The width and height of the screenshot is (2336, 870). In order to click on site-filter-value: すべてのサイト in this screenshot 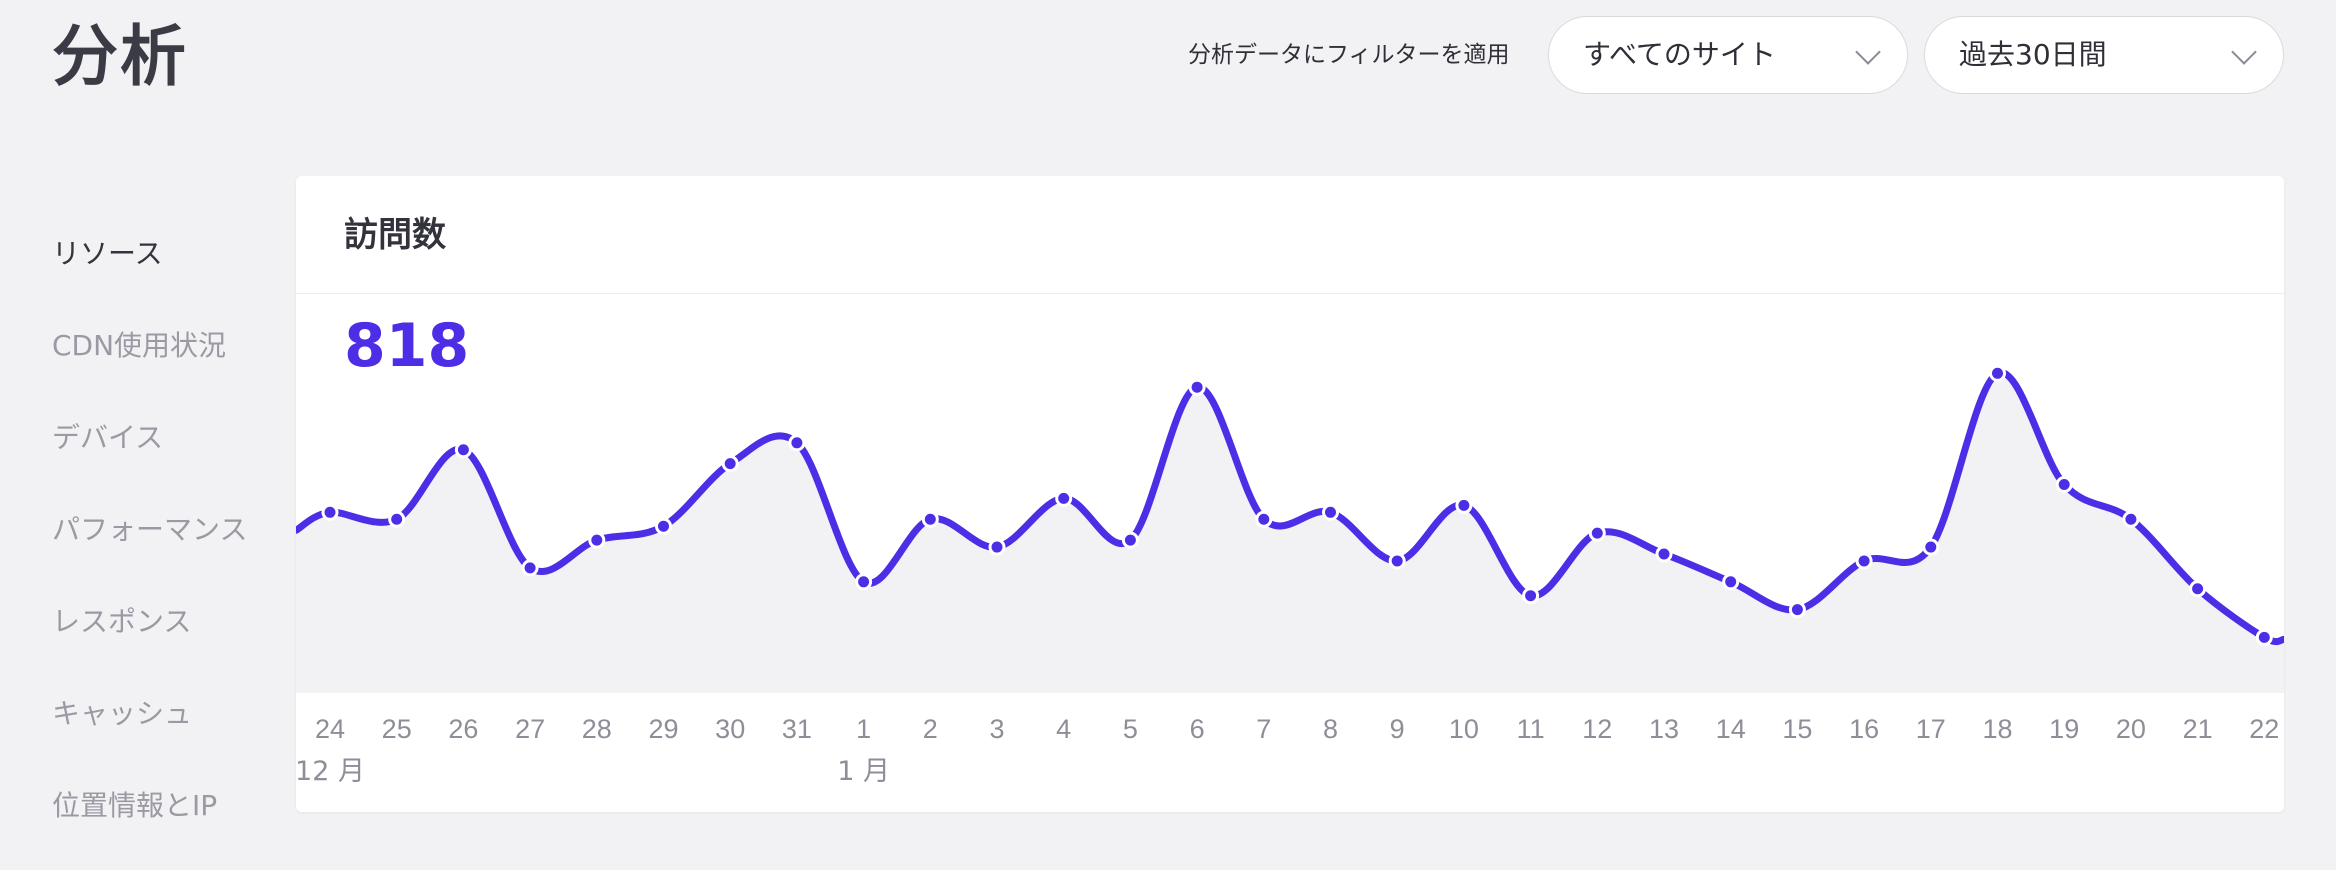, I will do `click(1679, 54)`.